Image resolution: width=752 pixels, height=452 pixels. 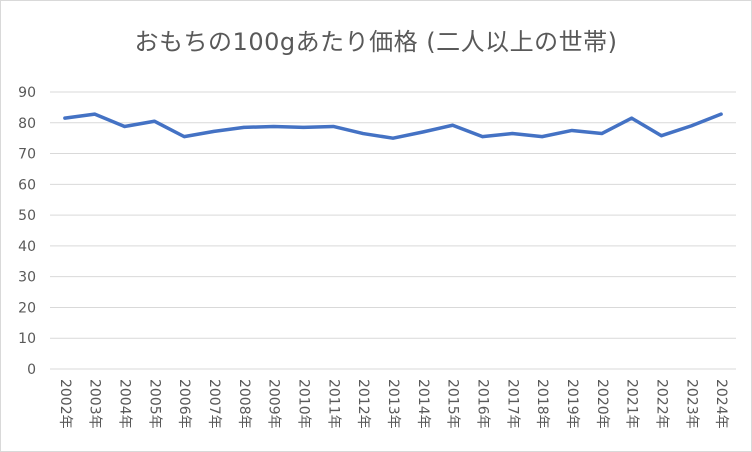 What do you see at coordinates (244, 404) in the screenshot?
I see `x-tick-label: 2008年` at bounding box center [244, 404].